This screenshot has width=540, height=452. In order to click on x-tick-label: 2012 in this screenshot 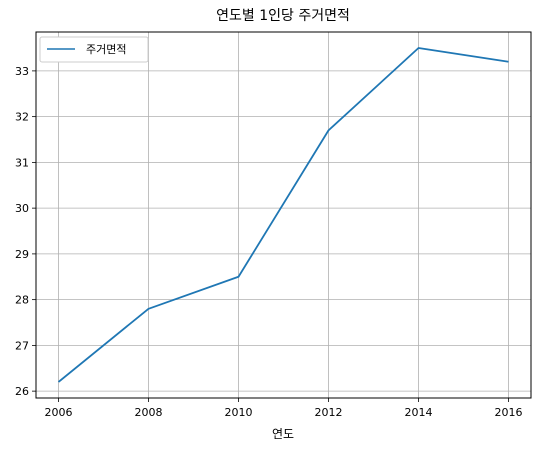, I will do `click(329, 412)`.